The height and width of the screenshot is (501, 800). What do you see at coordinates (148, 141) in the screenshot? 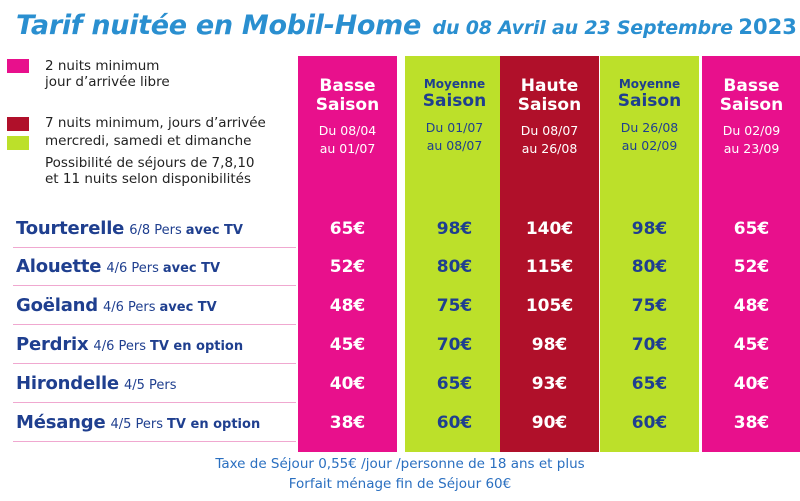
I see `legend-text-green: mercredi, samedi et dimanche` at bounding box center [148, 141].